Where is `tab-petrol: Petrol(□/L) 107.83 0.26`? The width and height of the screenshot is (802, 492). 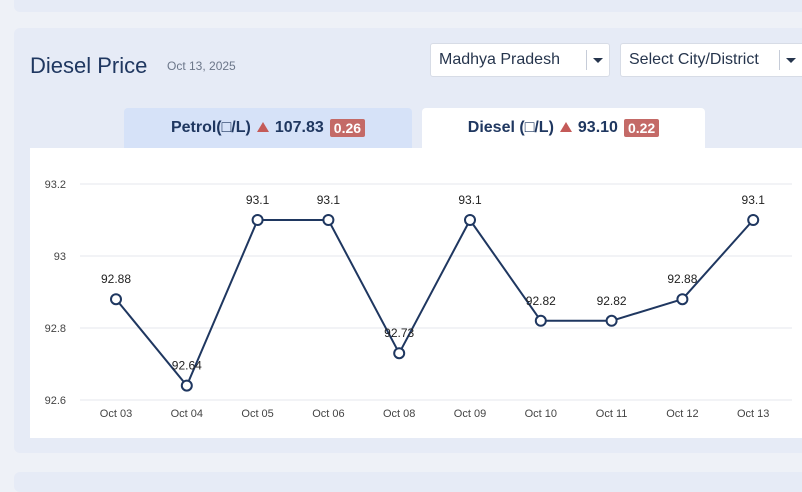
tab-petrol: Petrol(□/L) 107.83 0.26 is located at coordinates (268, 128).